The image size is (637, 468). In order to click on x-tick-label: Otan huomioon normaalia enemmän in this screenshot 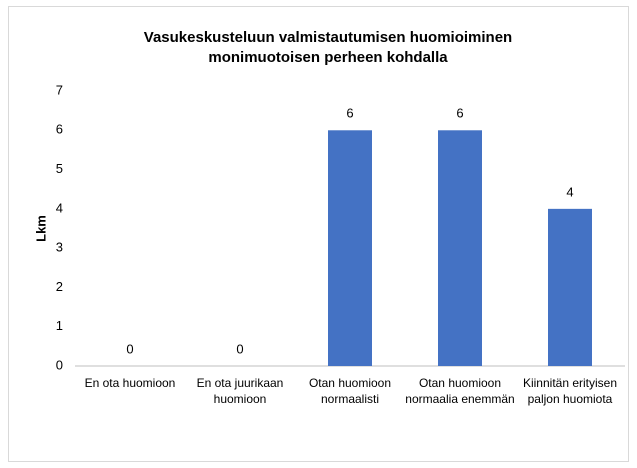, I will do `click(460, 391)`.